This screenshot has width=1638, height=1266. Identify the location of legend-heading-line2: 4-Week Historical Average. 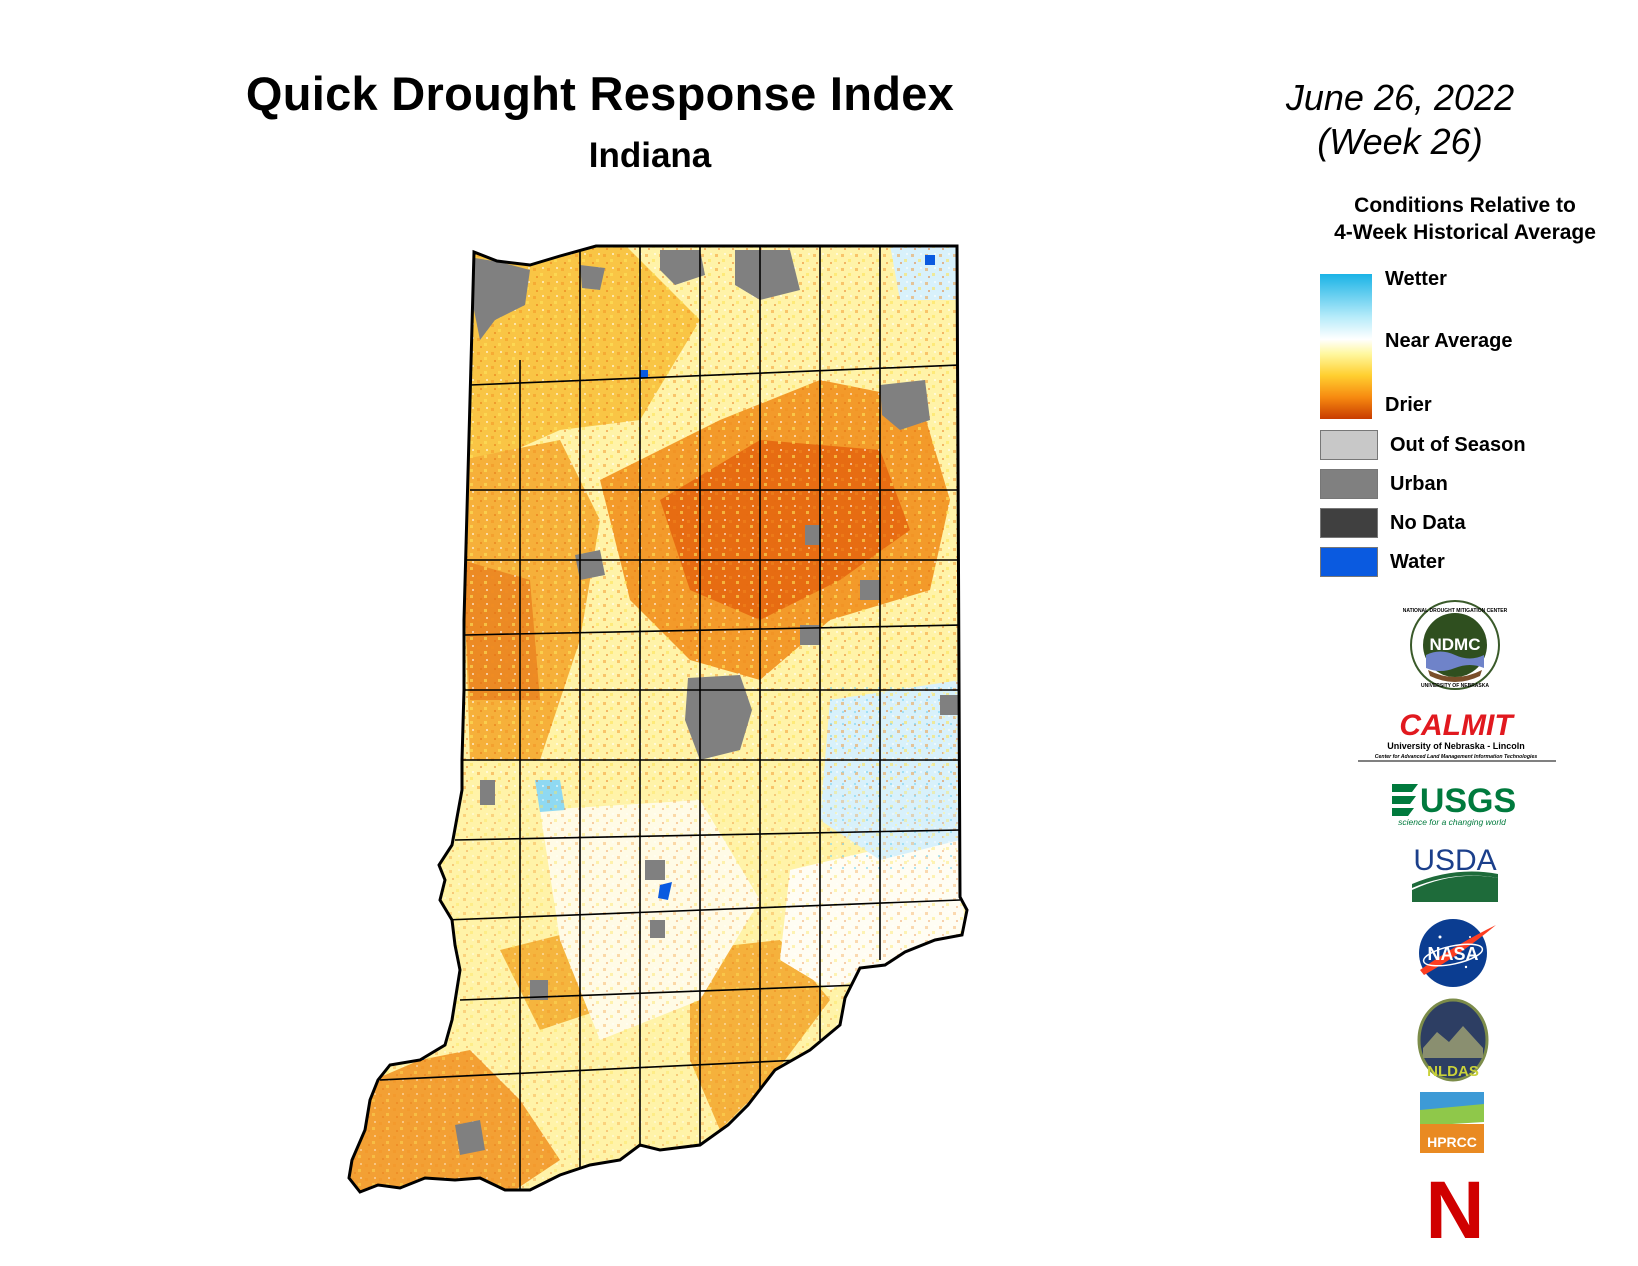
(1465, 232).